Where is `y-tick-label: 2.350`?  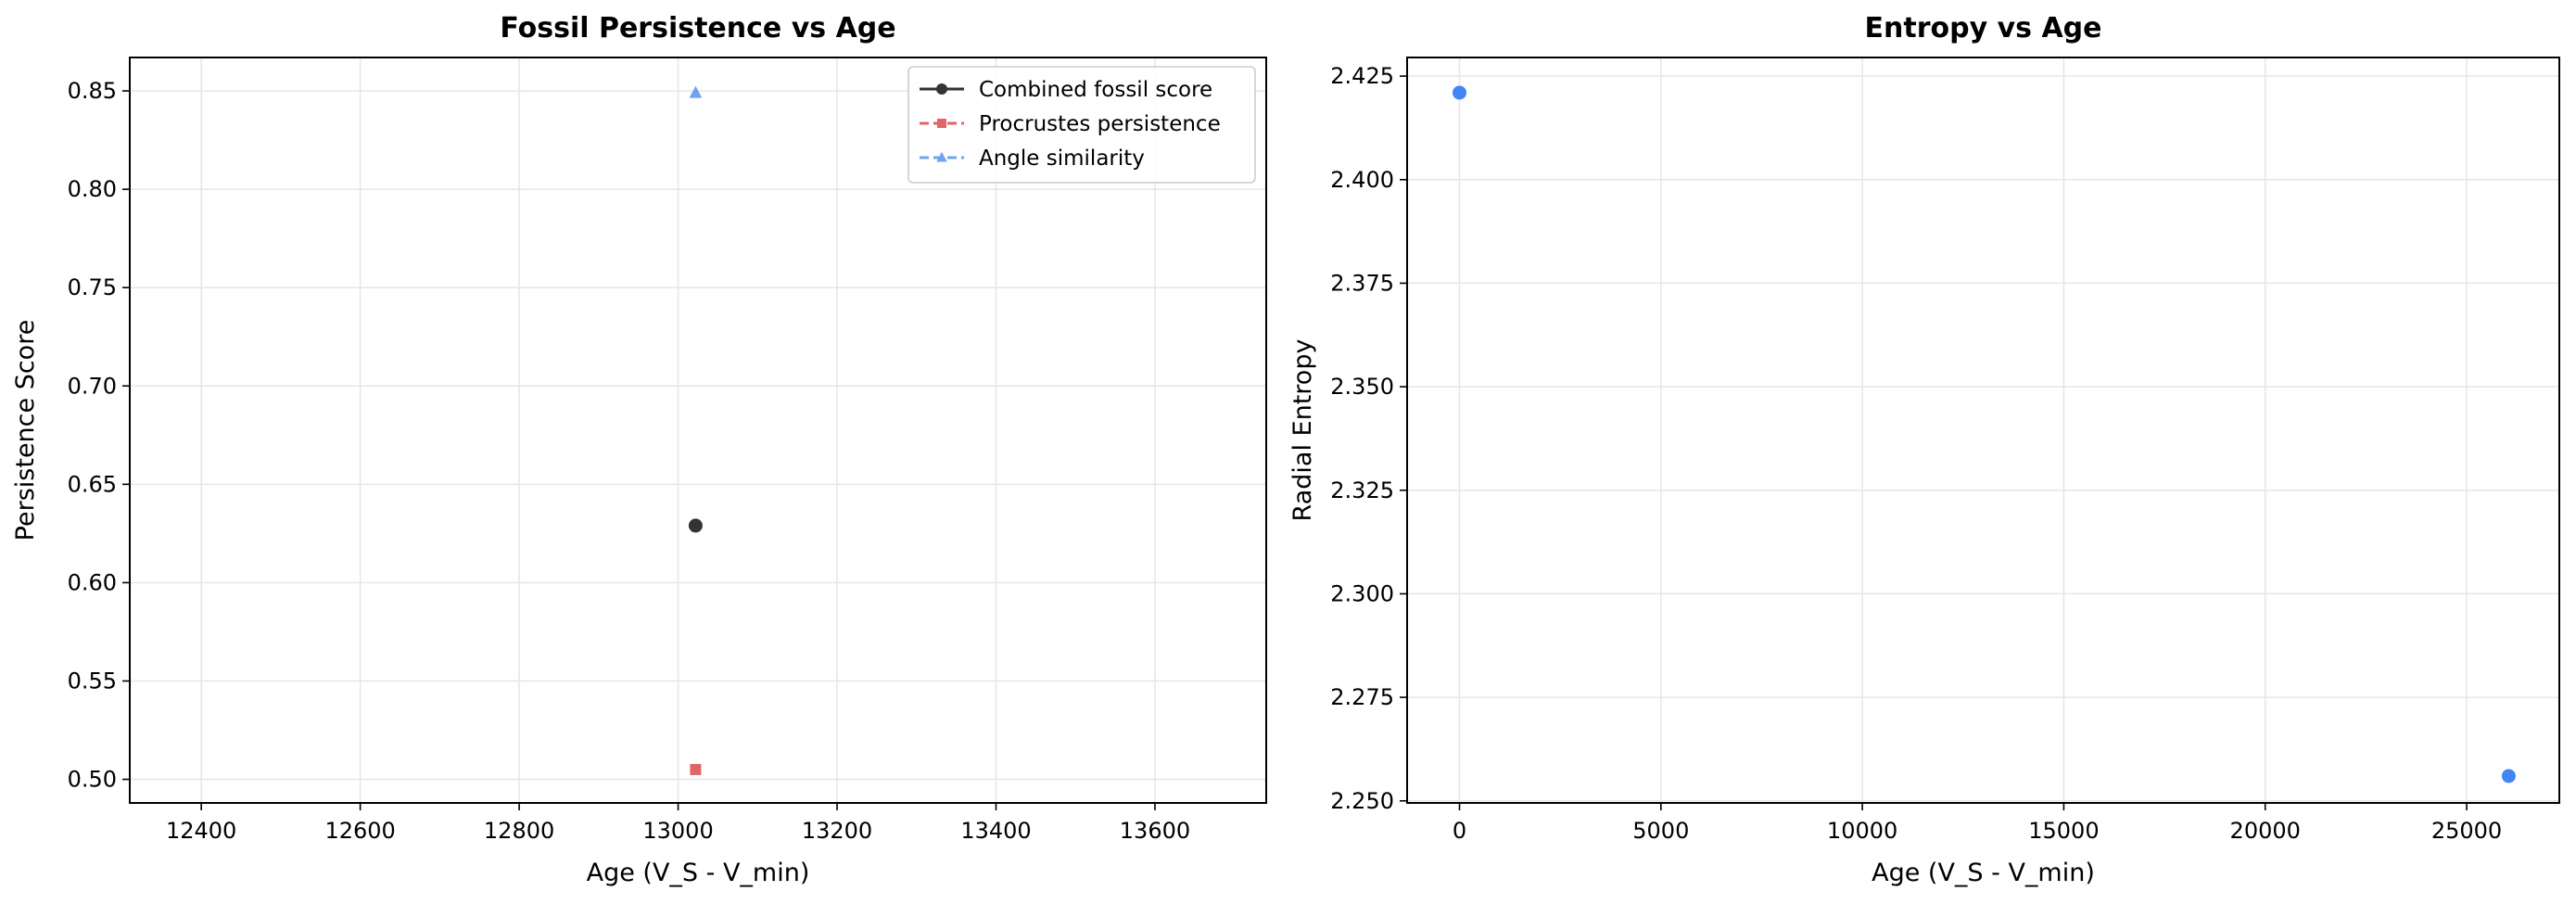 y-tick-label: 2.350 is located at coordinates (1362, 387).